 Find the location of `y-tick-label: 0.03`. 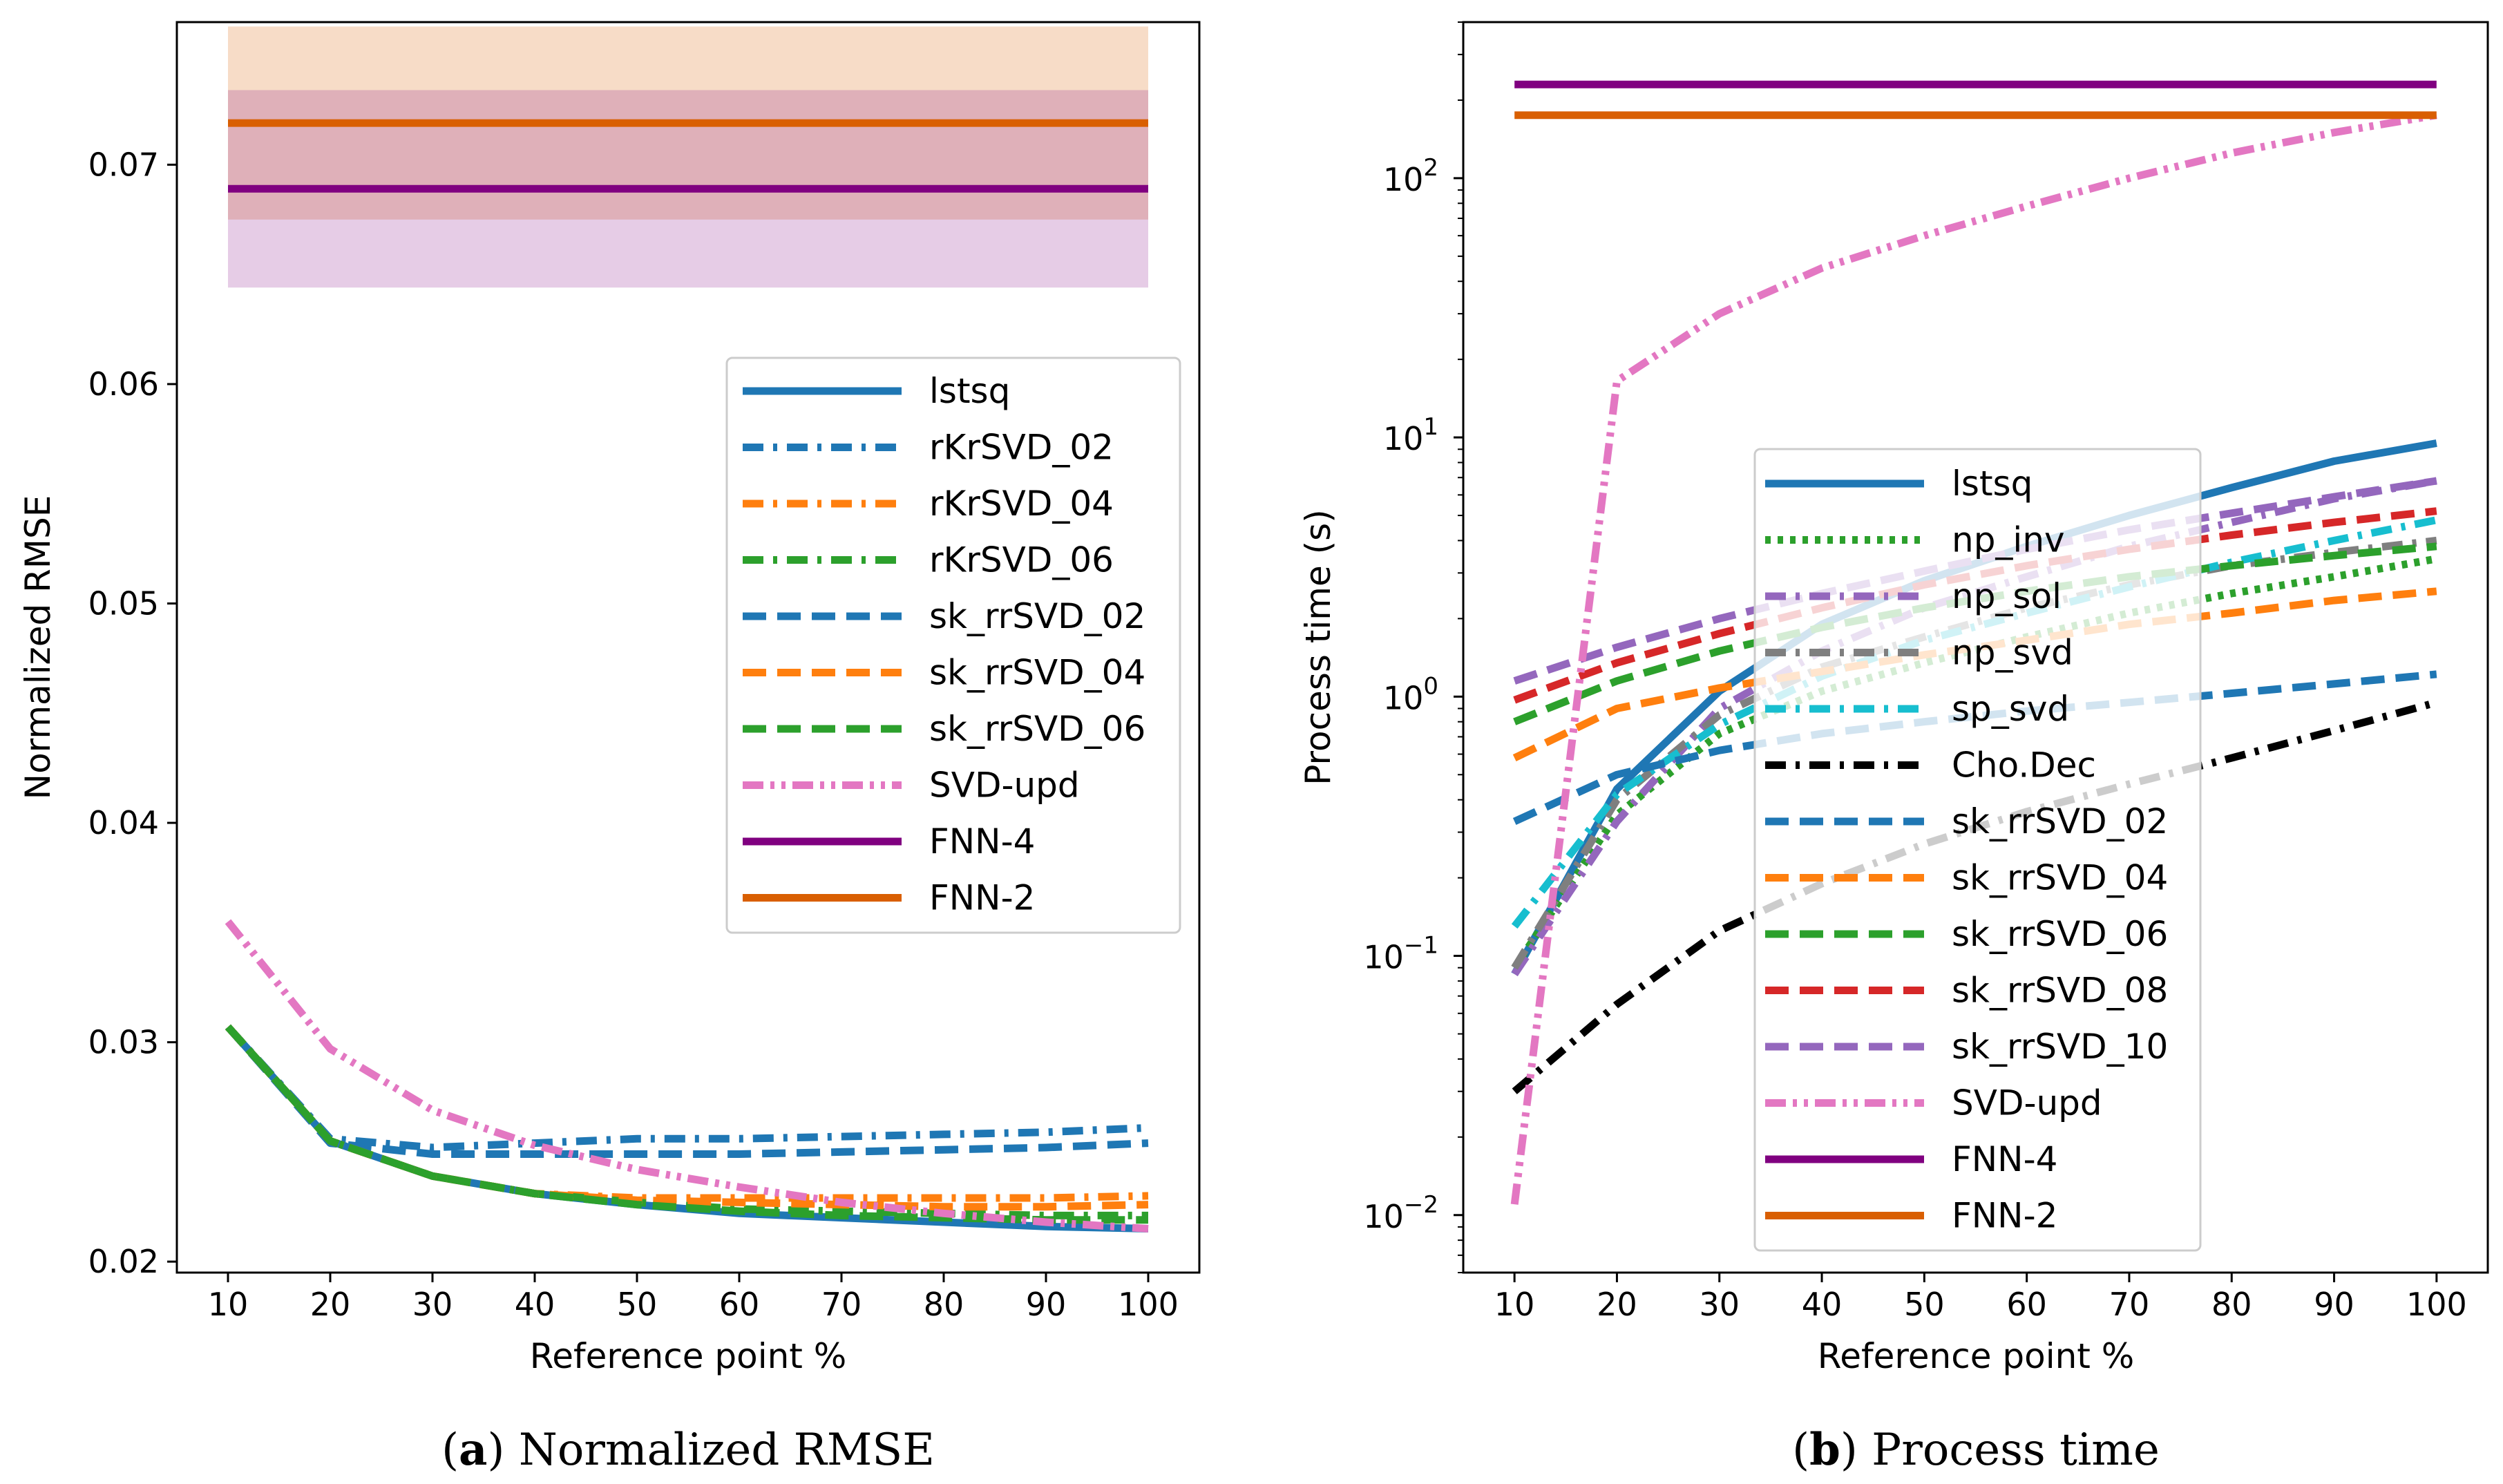

y-tick-label: 0.03 is located at coordinates (124, 1042).